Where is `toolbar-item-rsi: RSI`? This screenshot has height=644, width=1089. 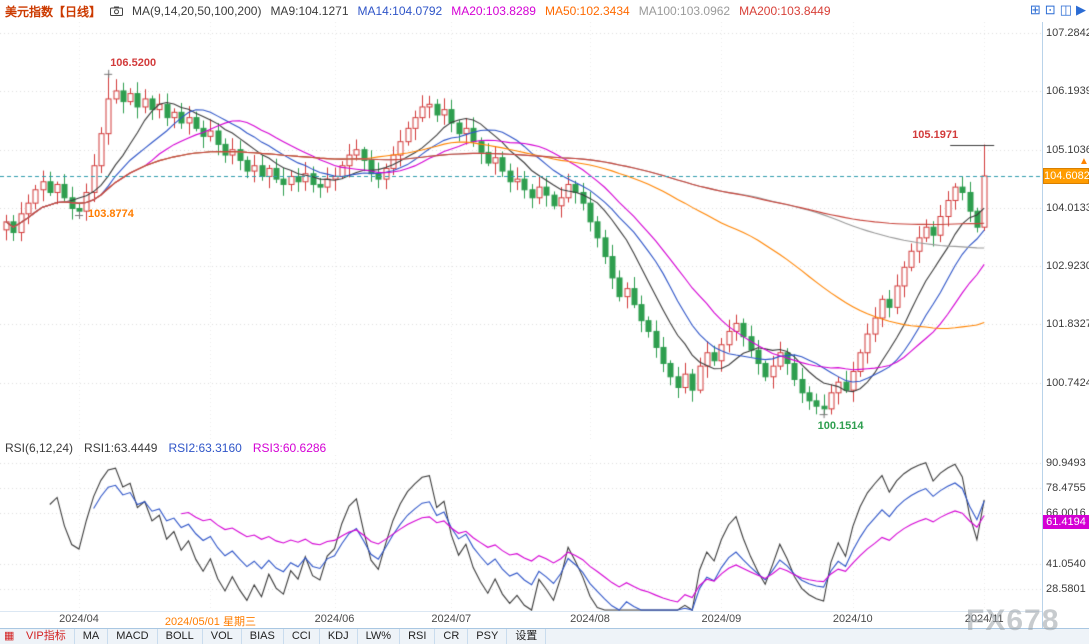 toolbar-item-rsi: RSI is located at coordinates (418, 636).